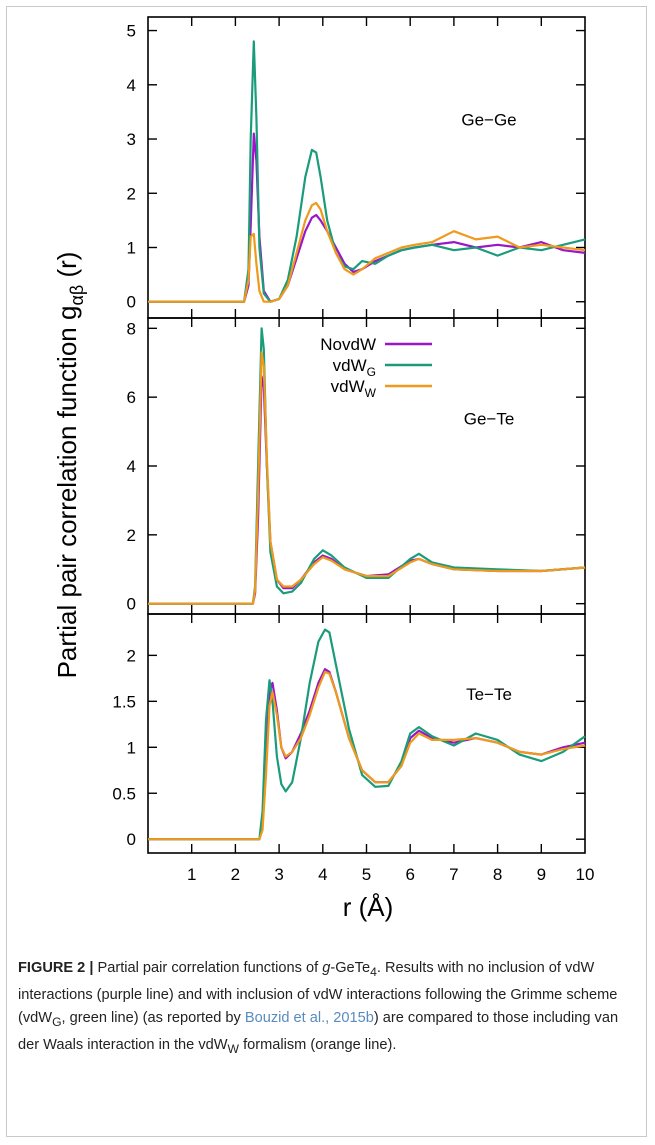 The height and width of the screenshot is (1145, 655). I want to click on caption-subscript: 4, so click(373, 971).